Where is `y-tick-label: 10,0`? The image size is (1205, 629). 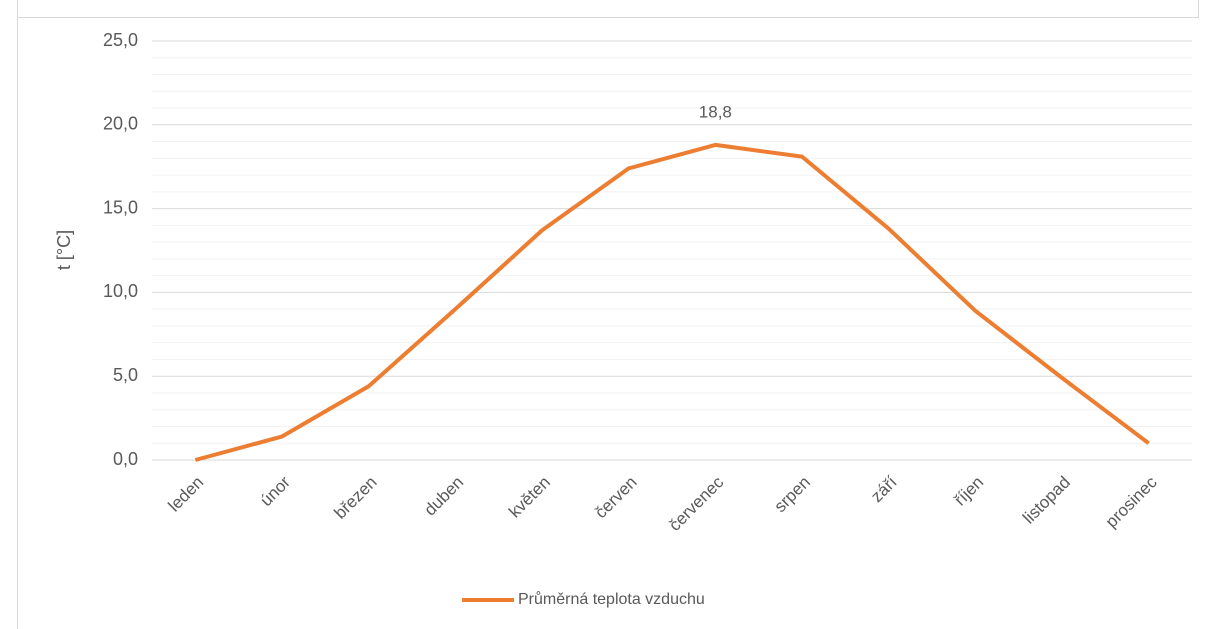 y-tick-label: 10,0 is located at coordinates (120, 291).